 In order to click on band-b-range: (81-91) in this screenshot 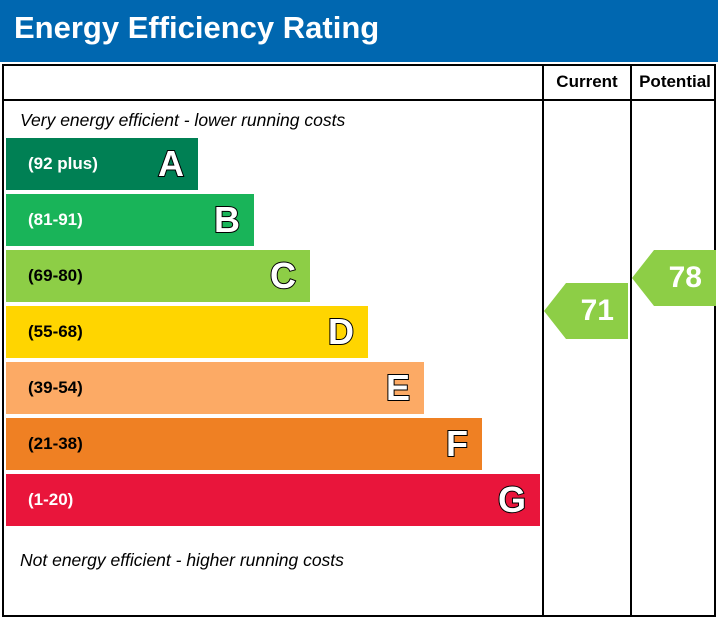, I will do `click(55, 219)`.